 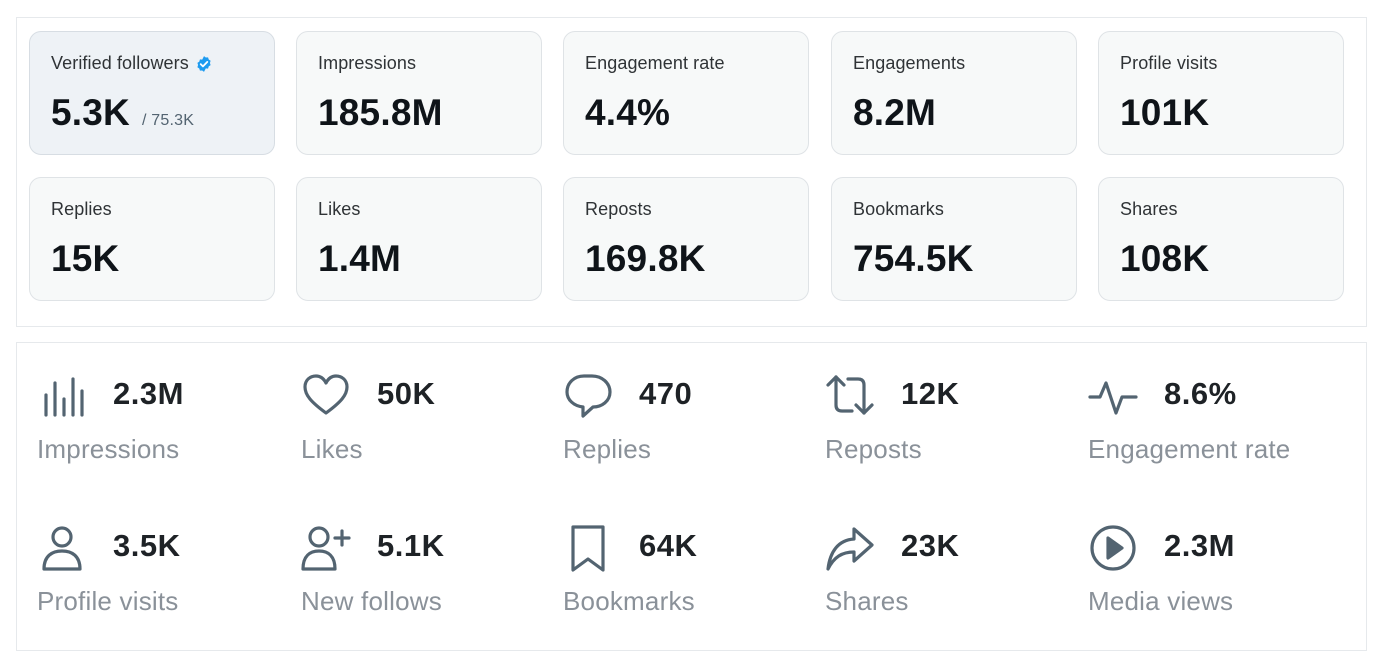 What do you see at coordinates (955, 583) in the screenshot?
I see `stat-shares: 23K Shares` at bounding box center [955, 583].